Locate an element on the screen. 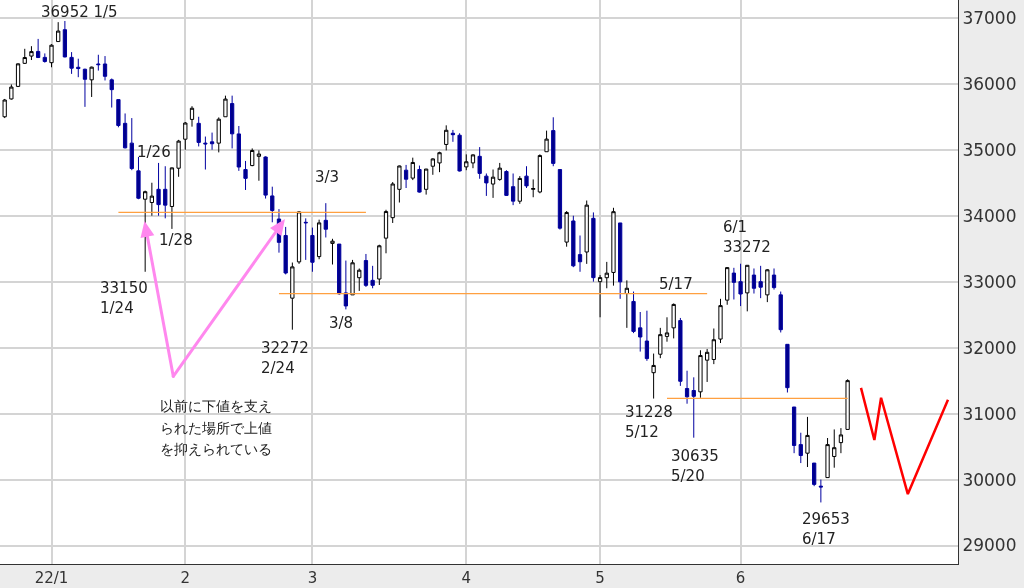  y-tick-label: 33000 is located at coordinates (989, 281).